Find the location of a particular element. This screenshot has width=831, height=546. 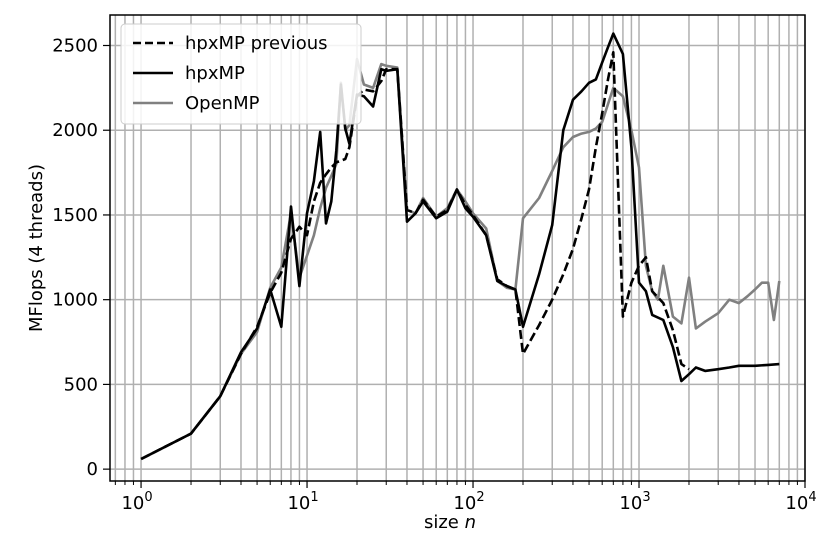

legend: hpxMP previous hpxMP OpenMP is located at coordinates (241, 74).